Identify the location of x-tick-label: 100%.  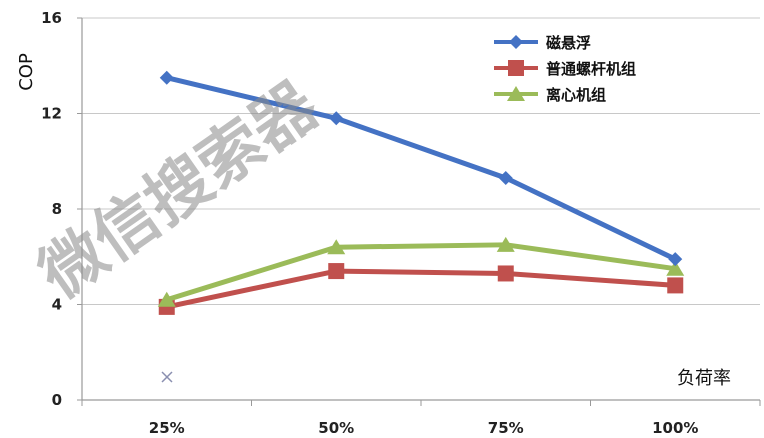
(675, 428).